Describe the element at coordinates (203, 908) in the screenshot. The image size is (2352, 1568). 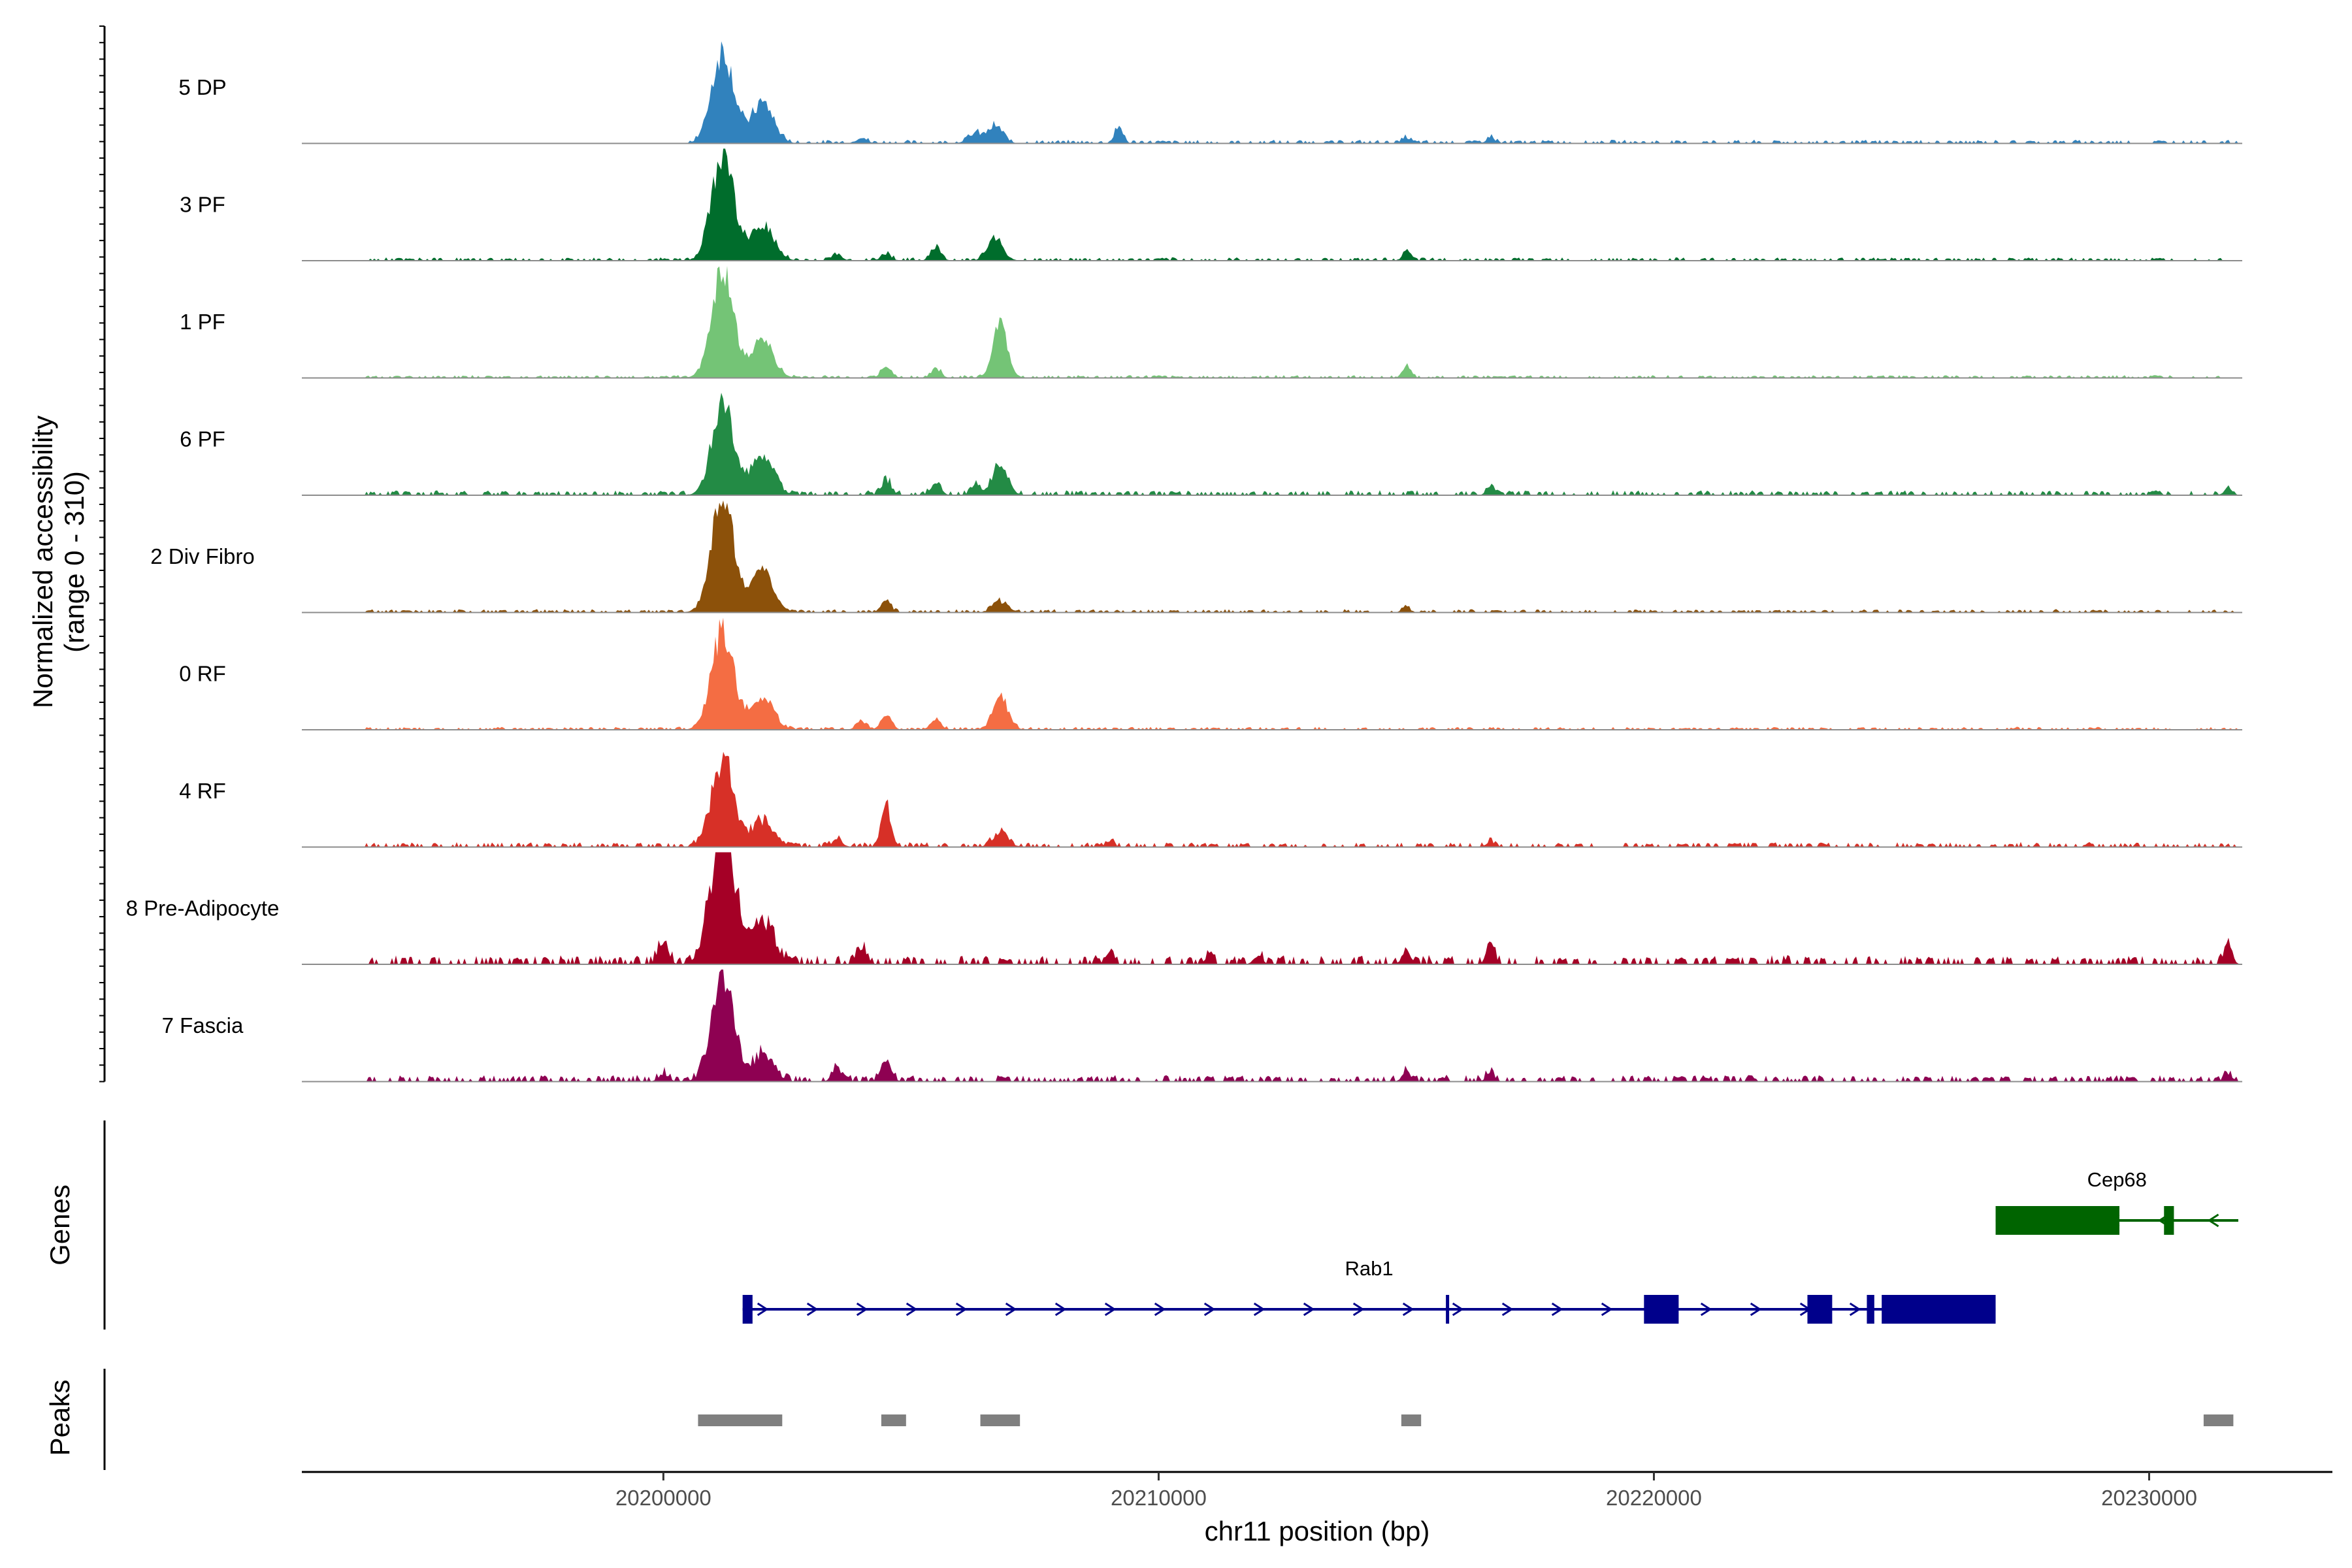
I see `track-label: 8 Pre-Adipocyte` at that location.